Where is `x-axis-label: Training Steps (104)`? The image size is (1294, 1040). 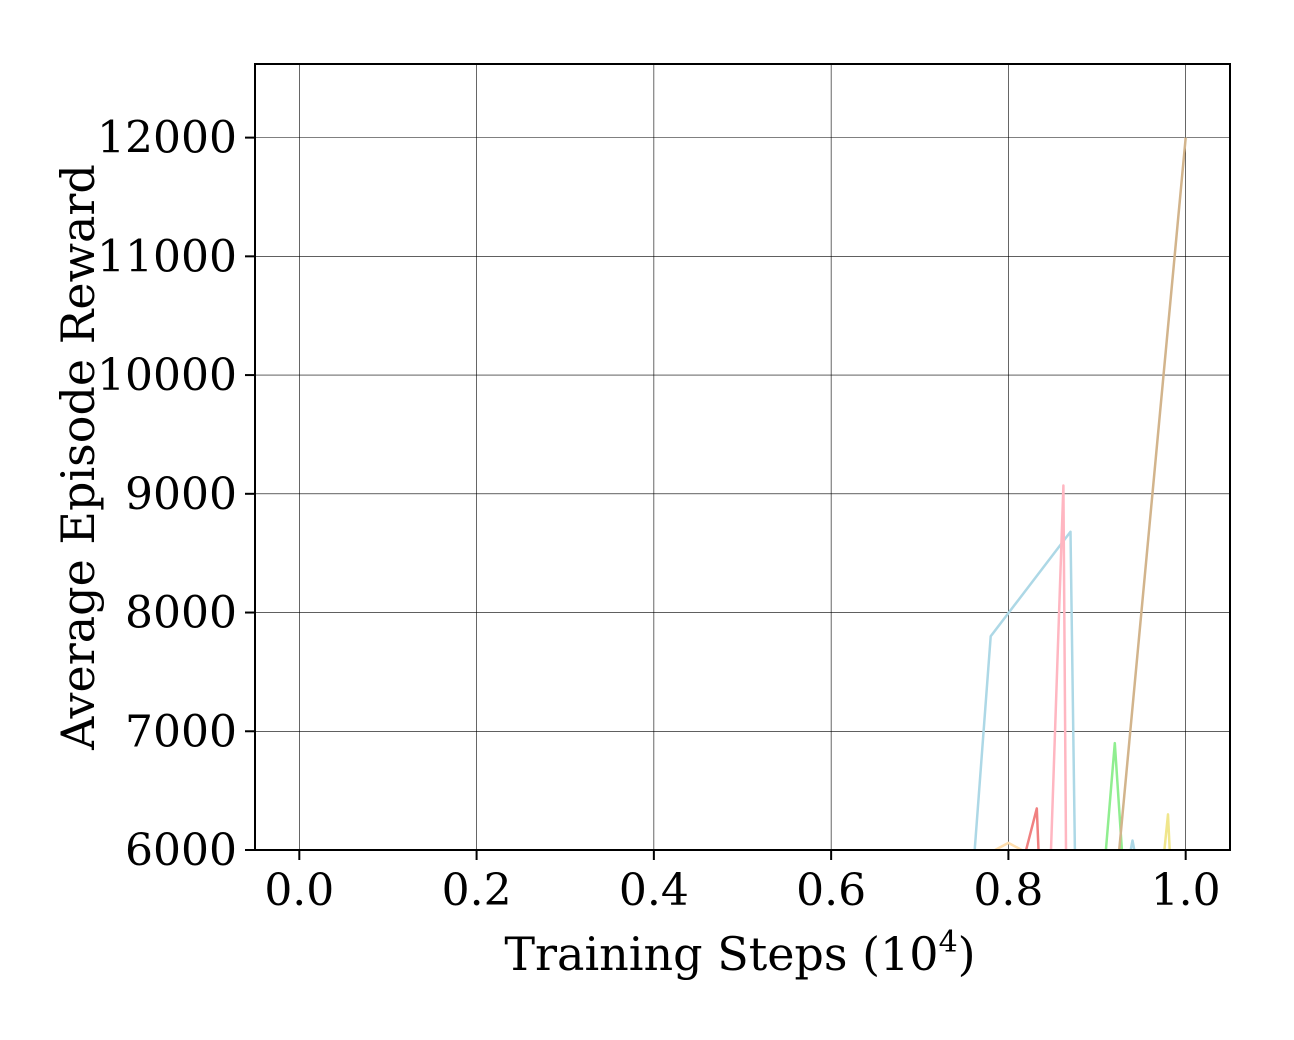 x-axis-label: Training Steps (104) is located at coordinates (739, 953).